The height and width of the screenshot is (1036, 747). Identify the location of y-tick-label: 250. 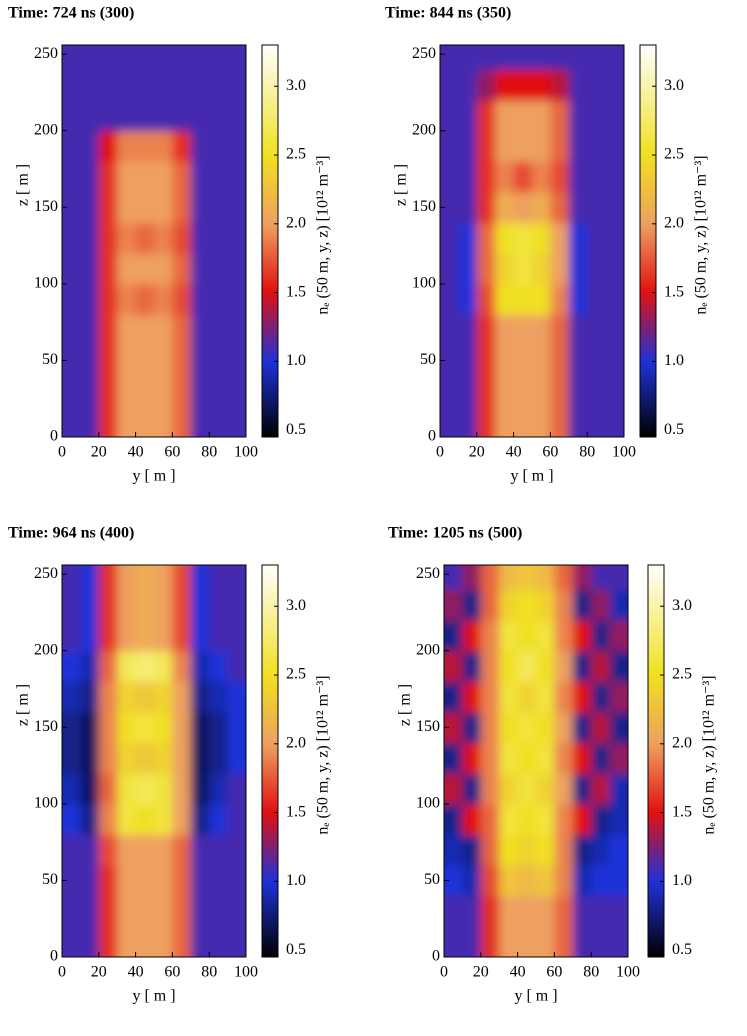
(46, 53).